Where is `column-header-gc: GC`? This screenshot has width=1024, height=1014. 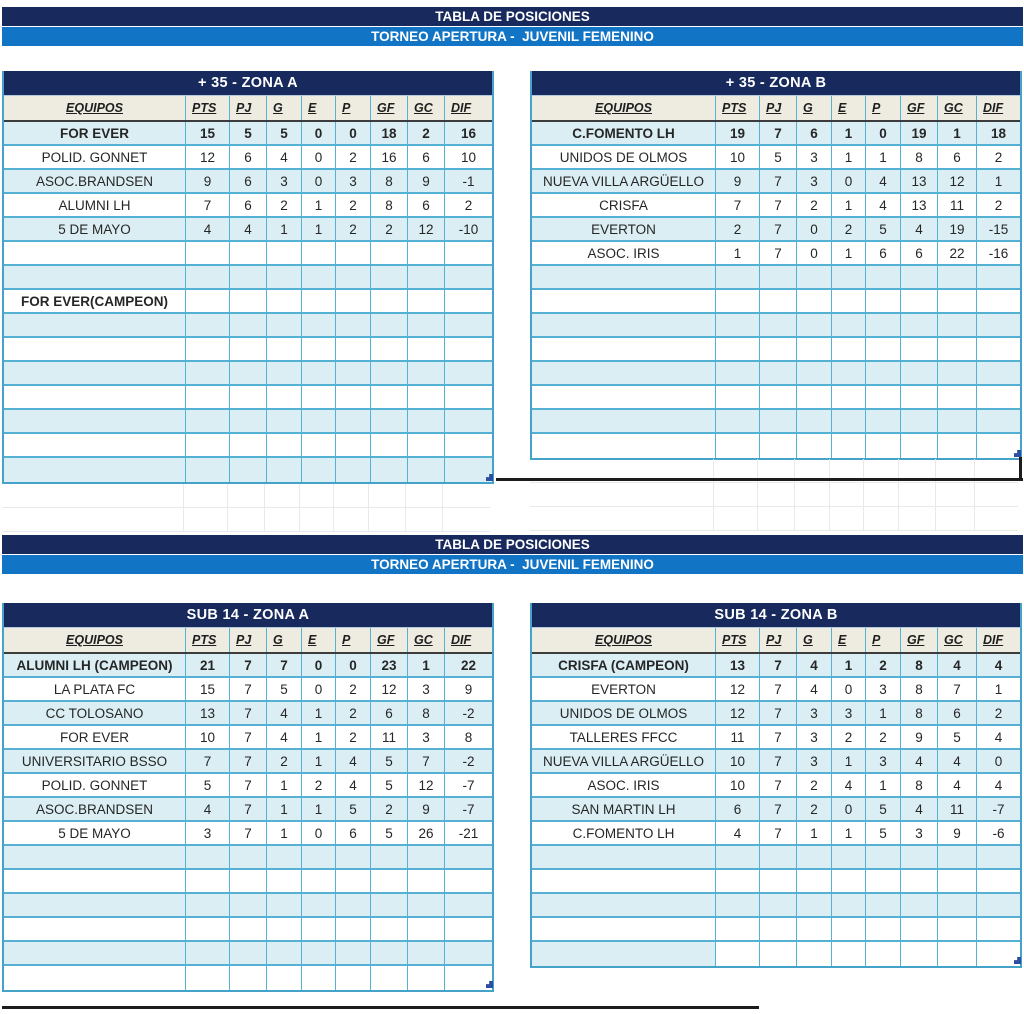 column-header-gc: GC is located at coordinates (426, 640).